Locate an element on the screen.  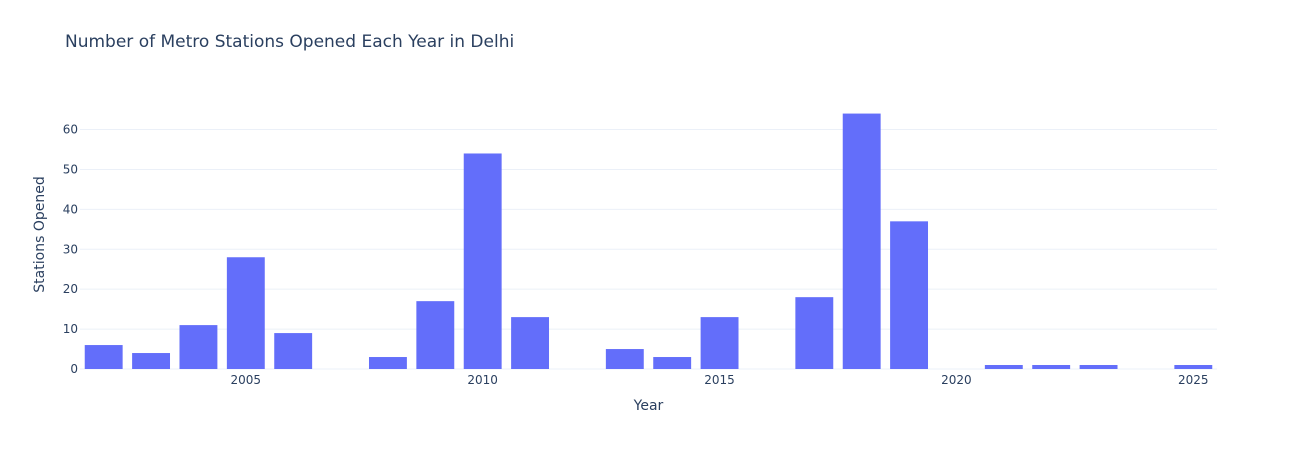
y-tick-label: 30 is located at coordinates (70, 249).